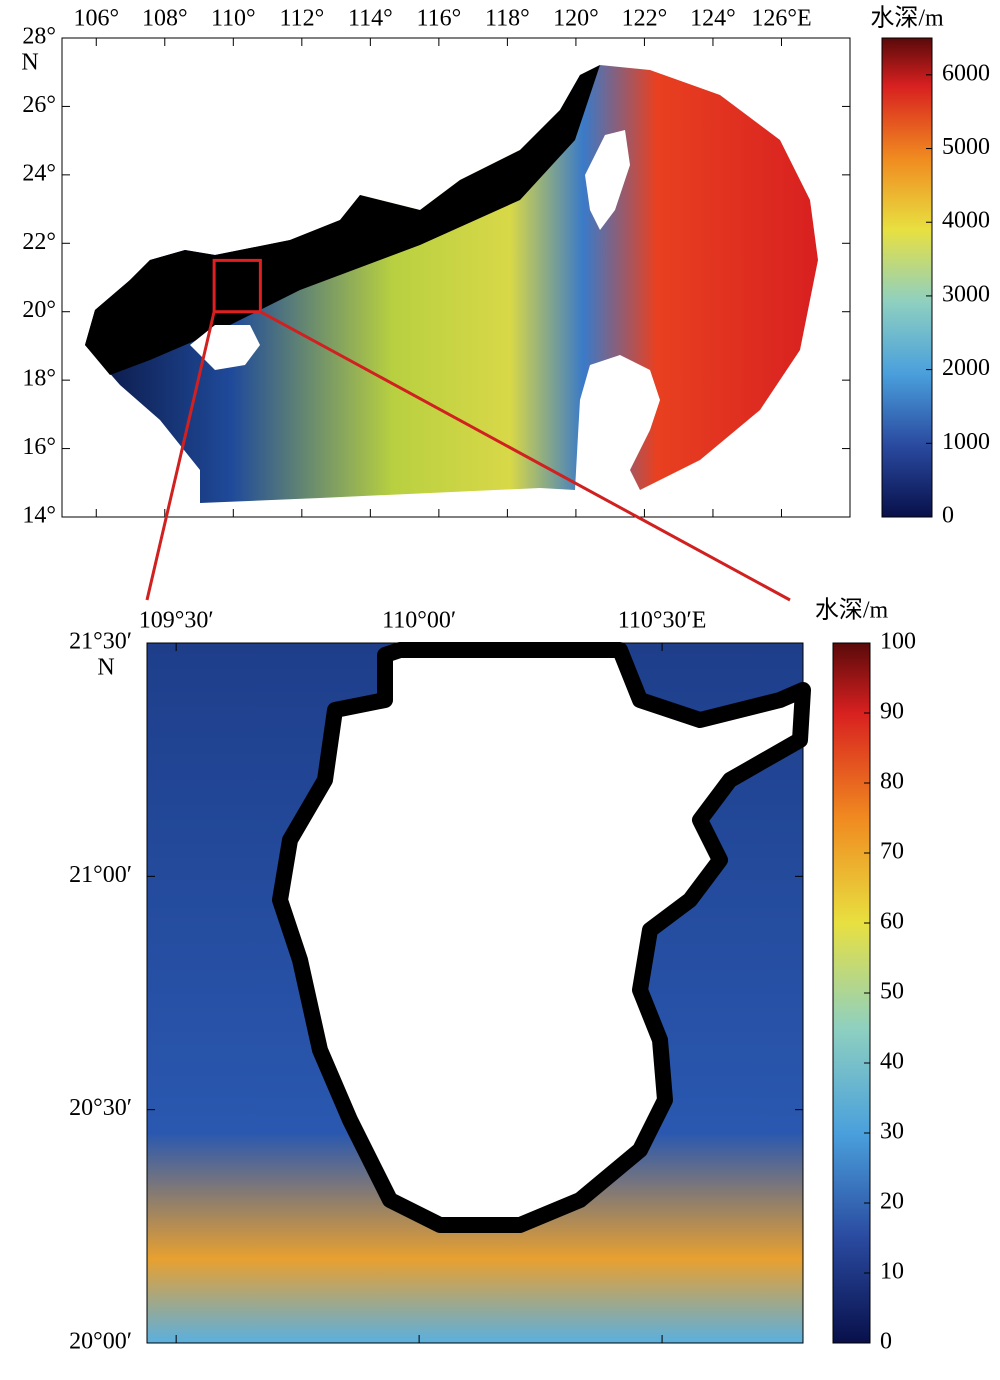 The height and width of the screenshot is (1380, 1000). Describe the element at coordinates (781, 19) in the screenshot. I see `x-tick-label: 126°E` at that location.